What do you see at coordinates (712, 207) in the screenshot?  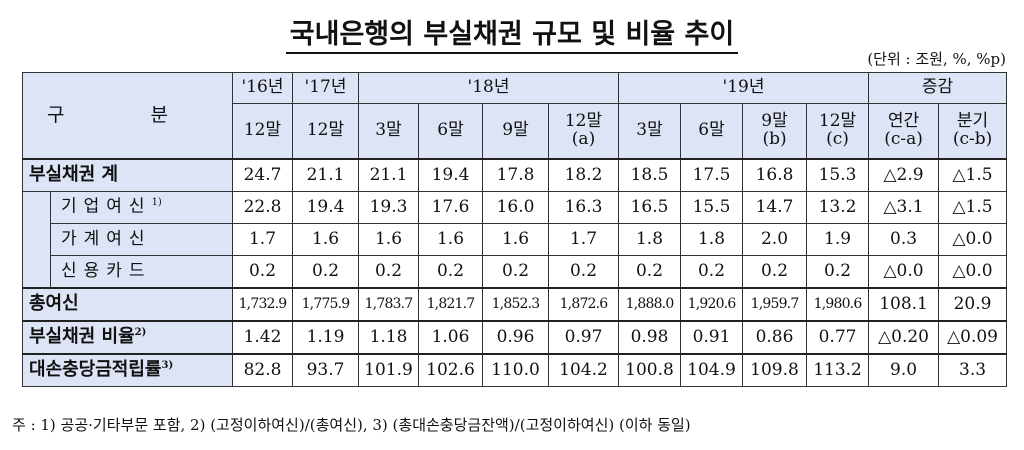 I see `value-cell: 15.5` at bounding box center [712, 207].